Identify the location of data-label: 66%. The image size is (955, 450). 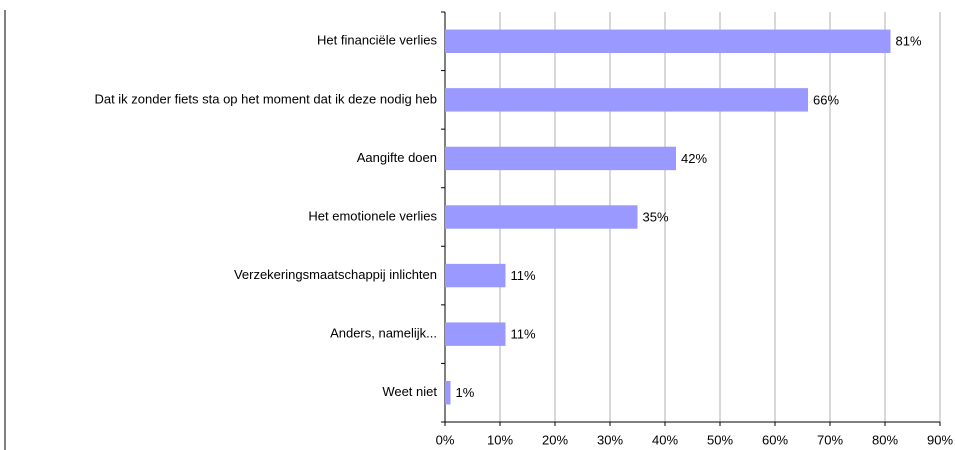
(826, 99).